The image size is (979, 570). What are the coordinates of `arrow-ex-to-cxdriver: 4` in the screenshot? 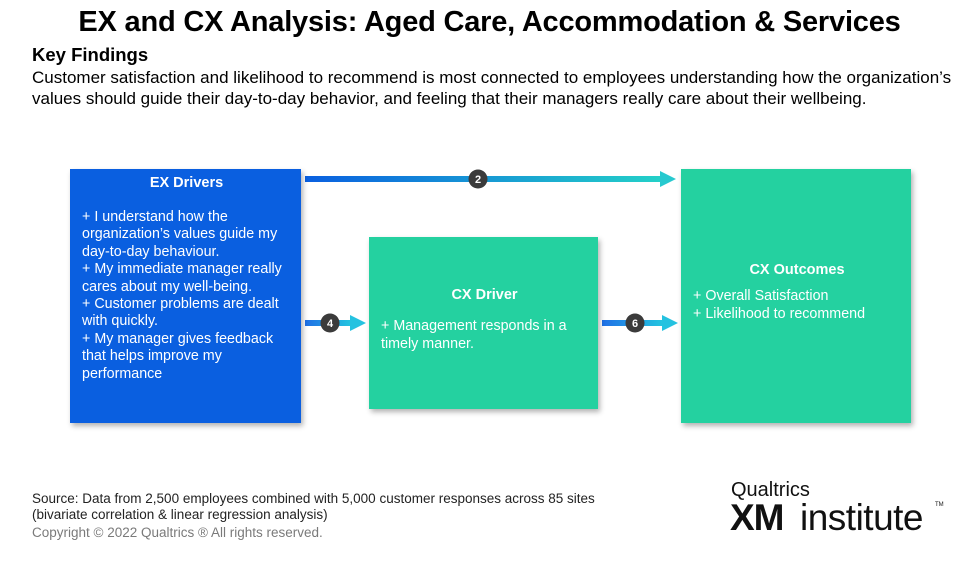 It's located at (335, 323).